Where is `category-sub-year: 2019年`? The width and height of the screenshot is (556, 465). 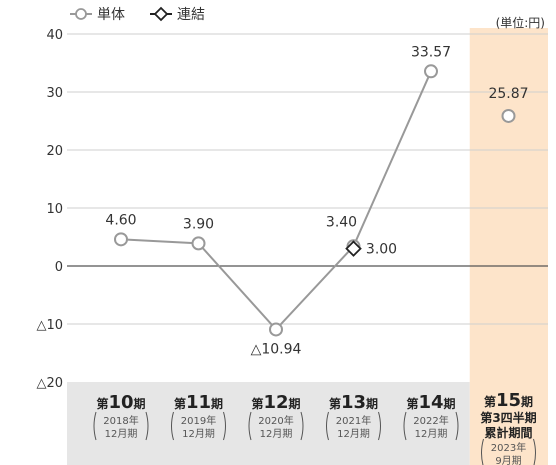
category-sub-year: 2019年 is located at coordinates (198, 420).